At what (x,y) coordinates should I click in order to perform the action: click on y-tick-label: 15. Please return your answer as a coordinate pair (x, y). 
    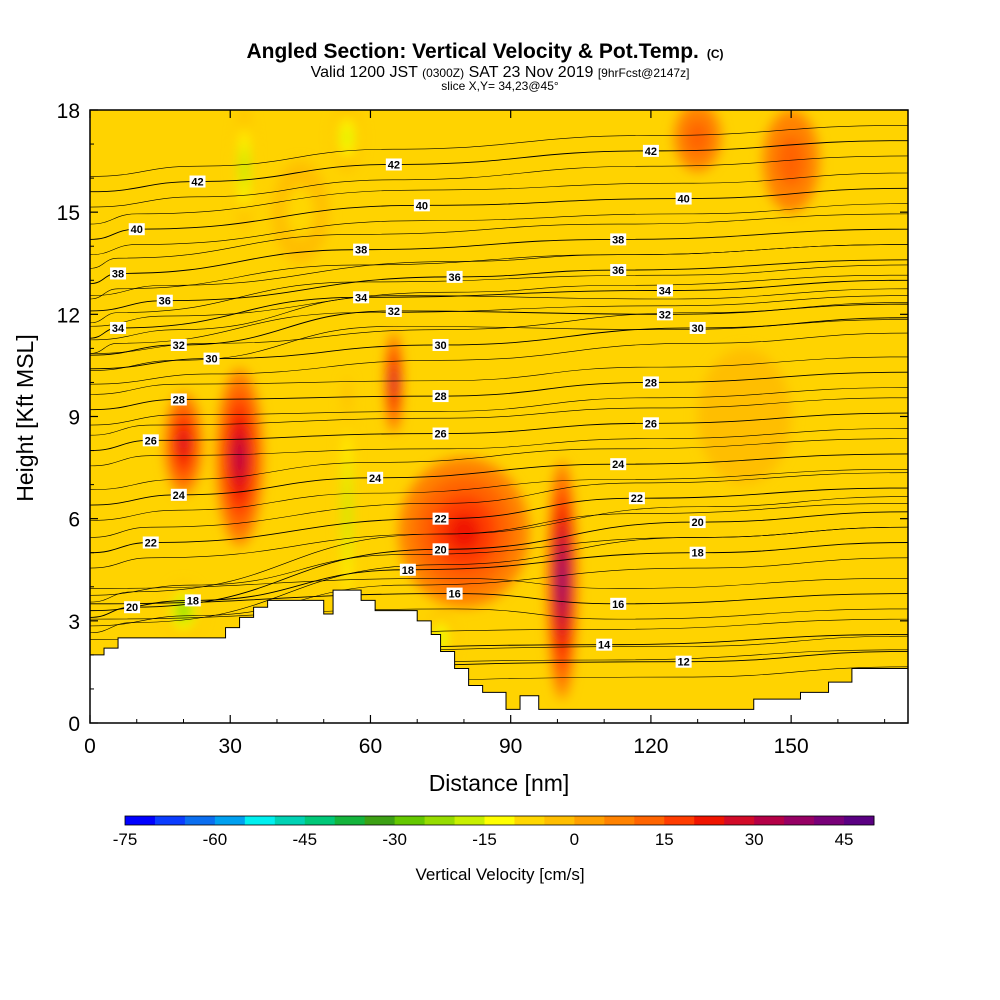
    Looking at the image, I should click on (68, 213).